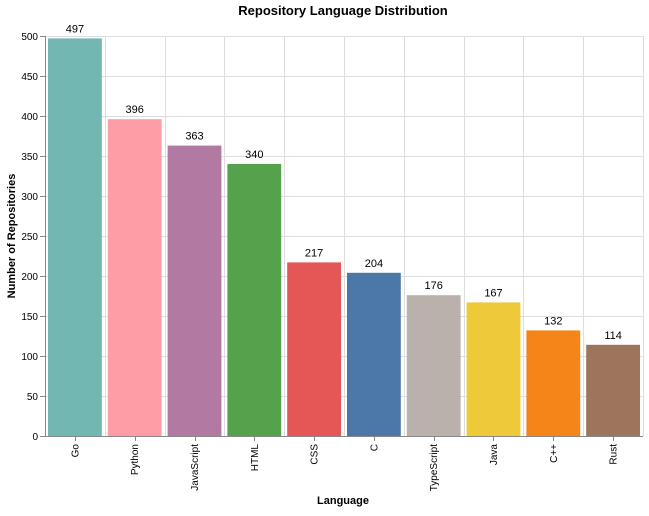 This screenshot has width=649, height=516. I want to click on y-tick-label: 350, so click(29, 157).